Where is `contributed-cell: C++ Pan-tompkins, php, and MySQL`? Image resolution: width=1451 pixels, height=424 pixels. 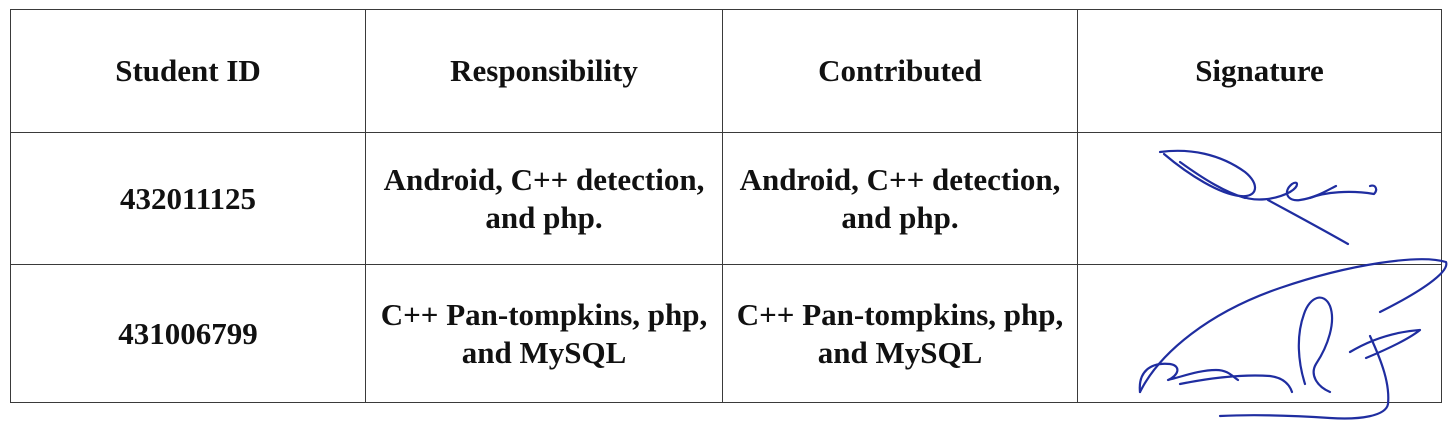
contributed-cell: C++ Pan-tompkins, php, and MySQL is located at coordinates (900, 333).